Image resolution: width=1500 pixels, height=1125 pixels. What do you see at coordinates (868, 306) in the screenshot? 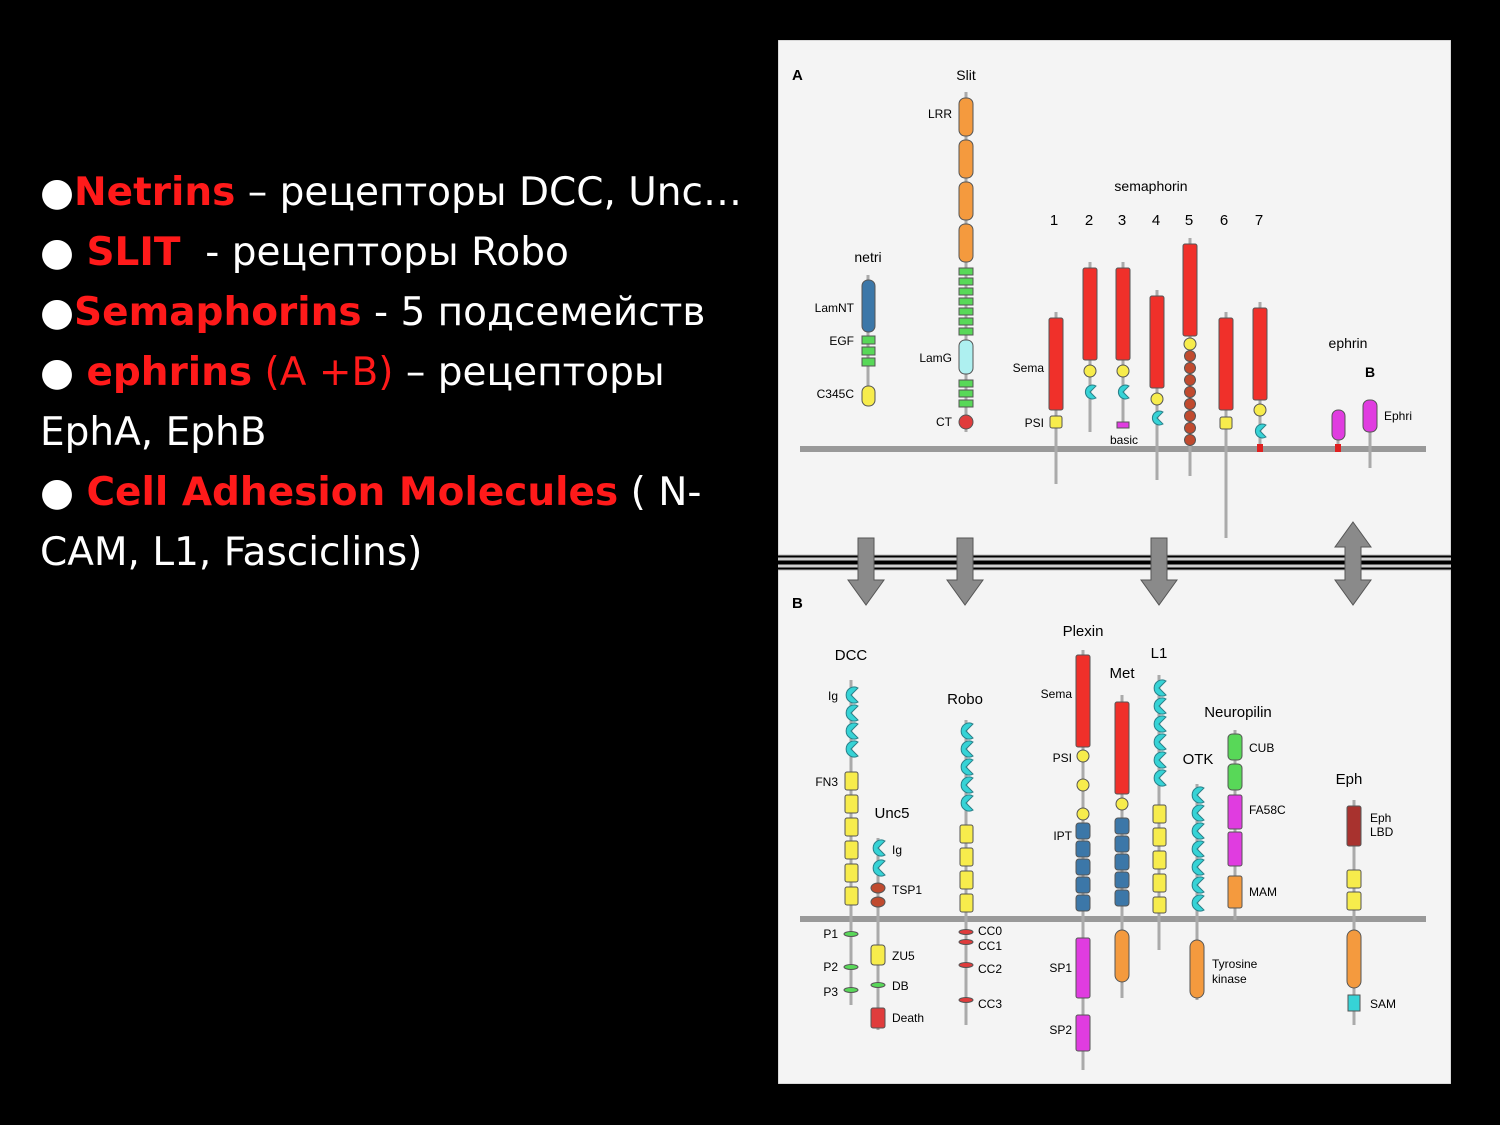
I see `lamnt-domain` at bounding box center [868, 306].